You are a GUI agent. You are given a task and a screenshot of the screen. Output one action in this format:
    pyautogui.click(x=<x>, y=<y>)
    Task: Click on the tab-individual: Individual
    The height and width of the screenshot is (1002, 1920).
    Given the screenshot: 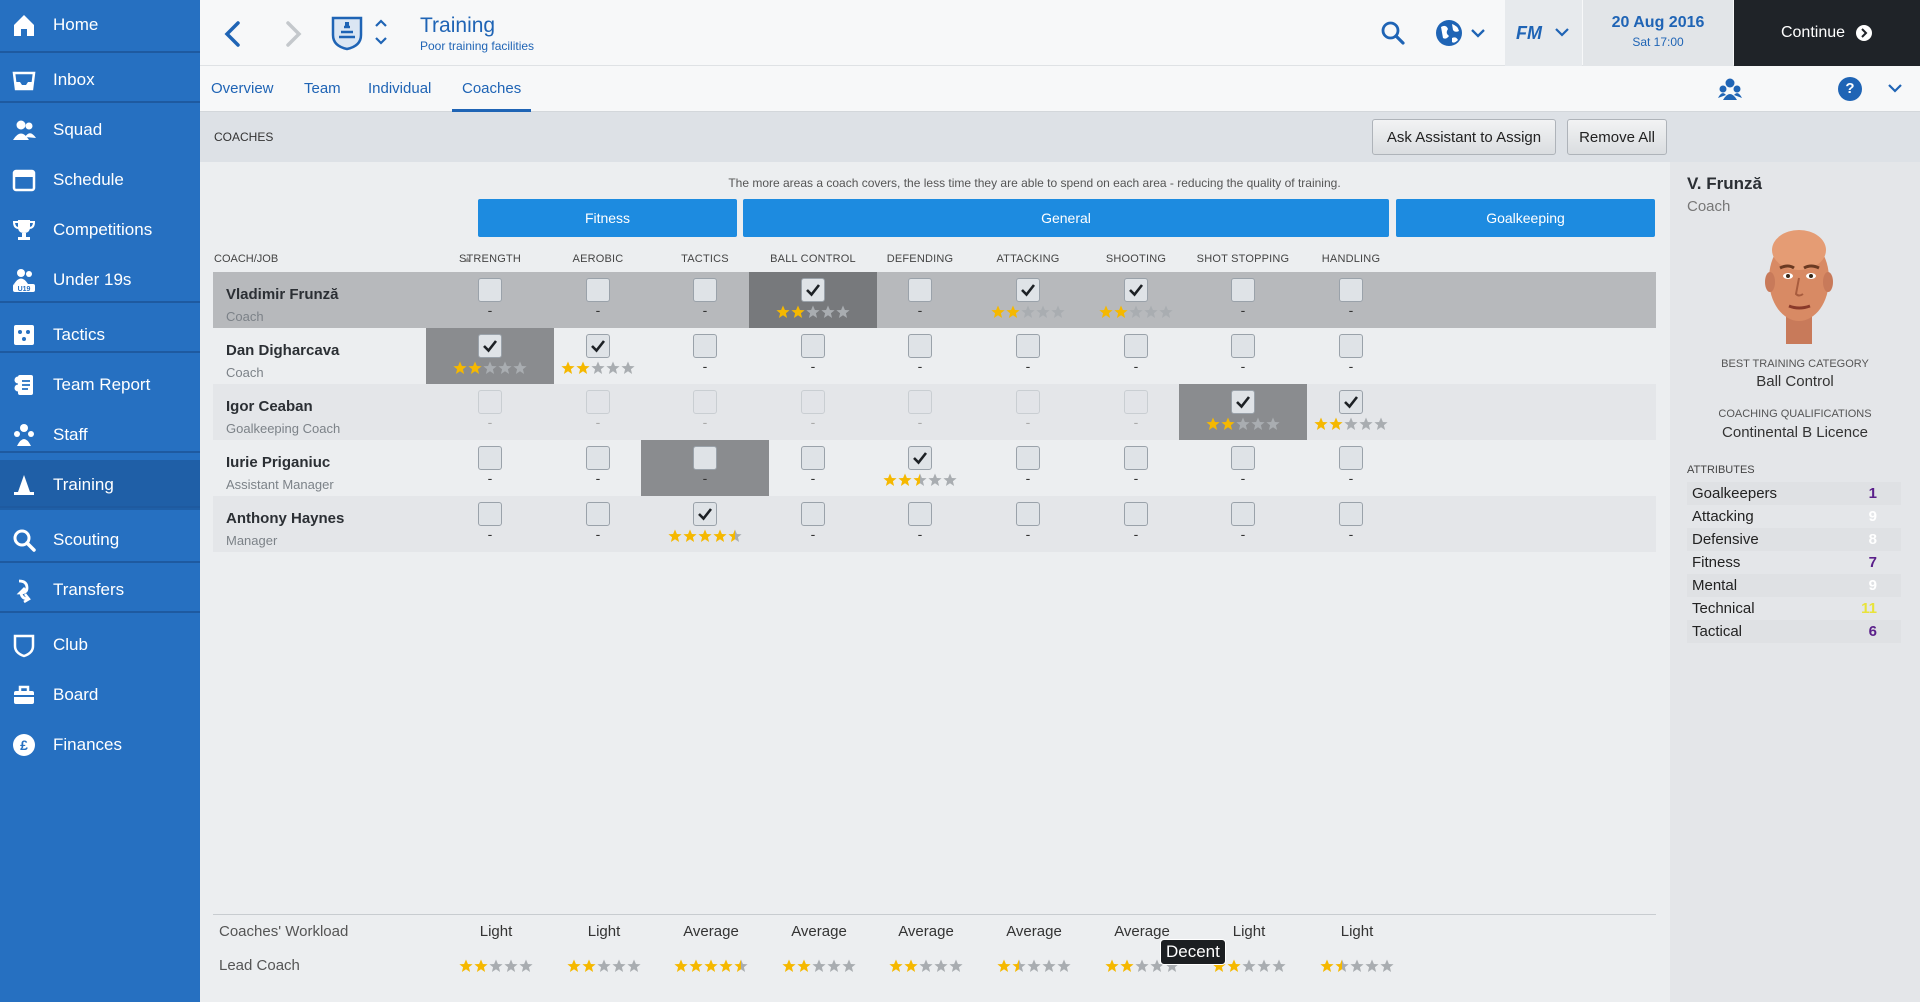 What is the action you would take?
    pyautogui.click(x=400, y=88)
    